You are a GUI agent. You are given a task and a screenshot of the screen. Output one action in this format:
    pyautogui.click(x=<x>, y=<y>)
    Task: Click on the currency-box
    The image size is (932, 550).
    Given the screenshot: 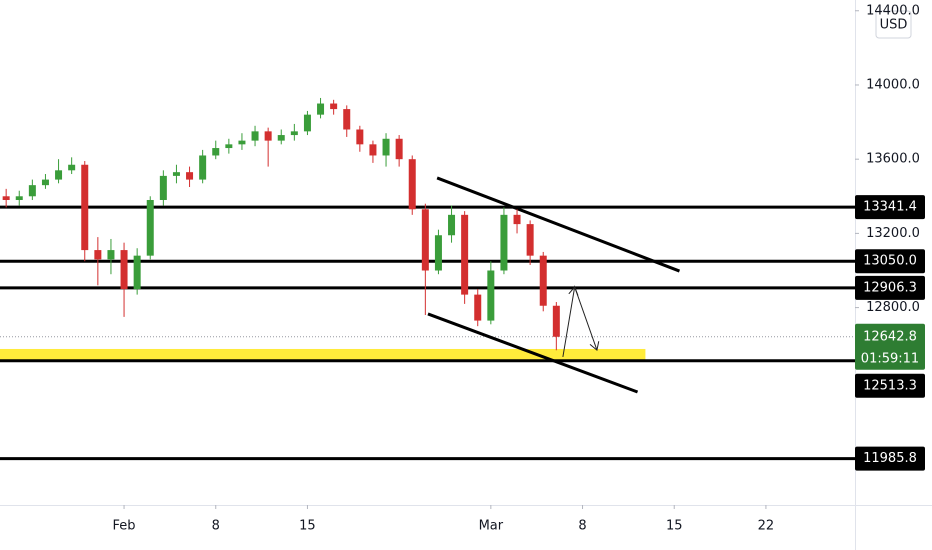 What is the action you would take?
    pyautogui.click(x=893, y=24)
    